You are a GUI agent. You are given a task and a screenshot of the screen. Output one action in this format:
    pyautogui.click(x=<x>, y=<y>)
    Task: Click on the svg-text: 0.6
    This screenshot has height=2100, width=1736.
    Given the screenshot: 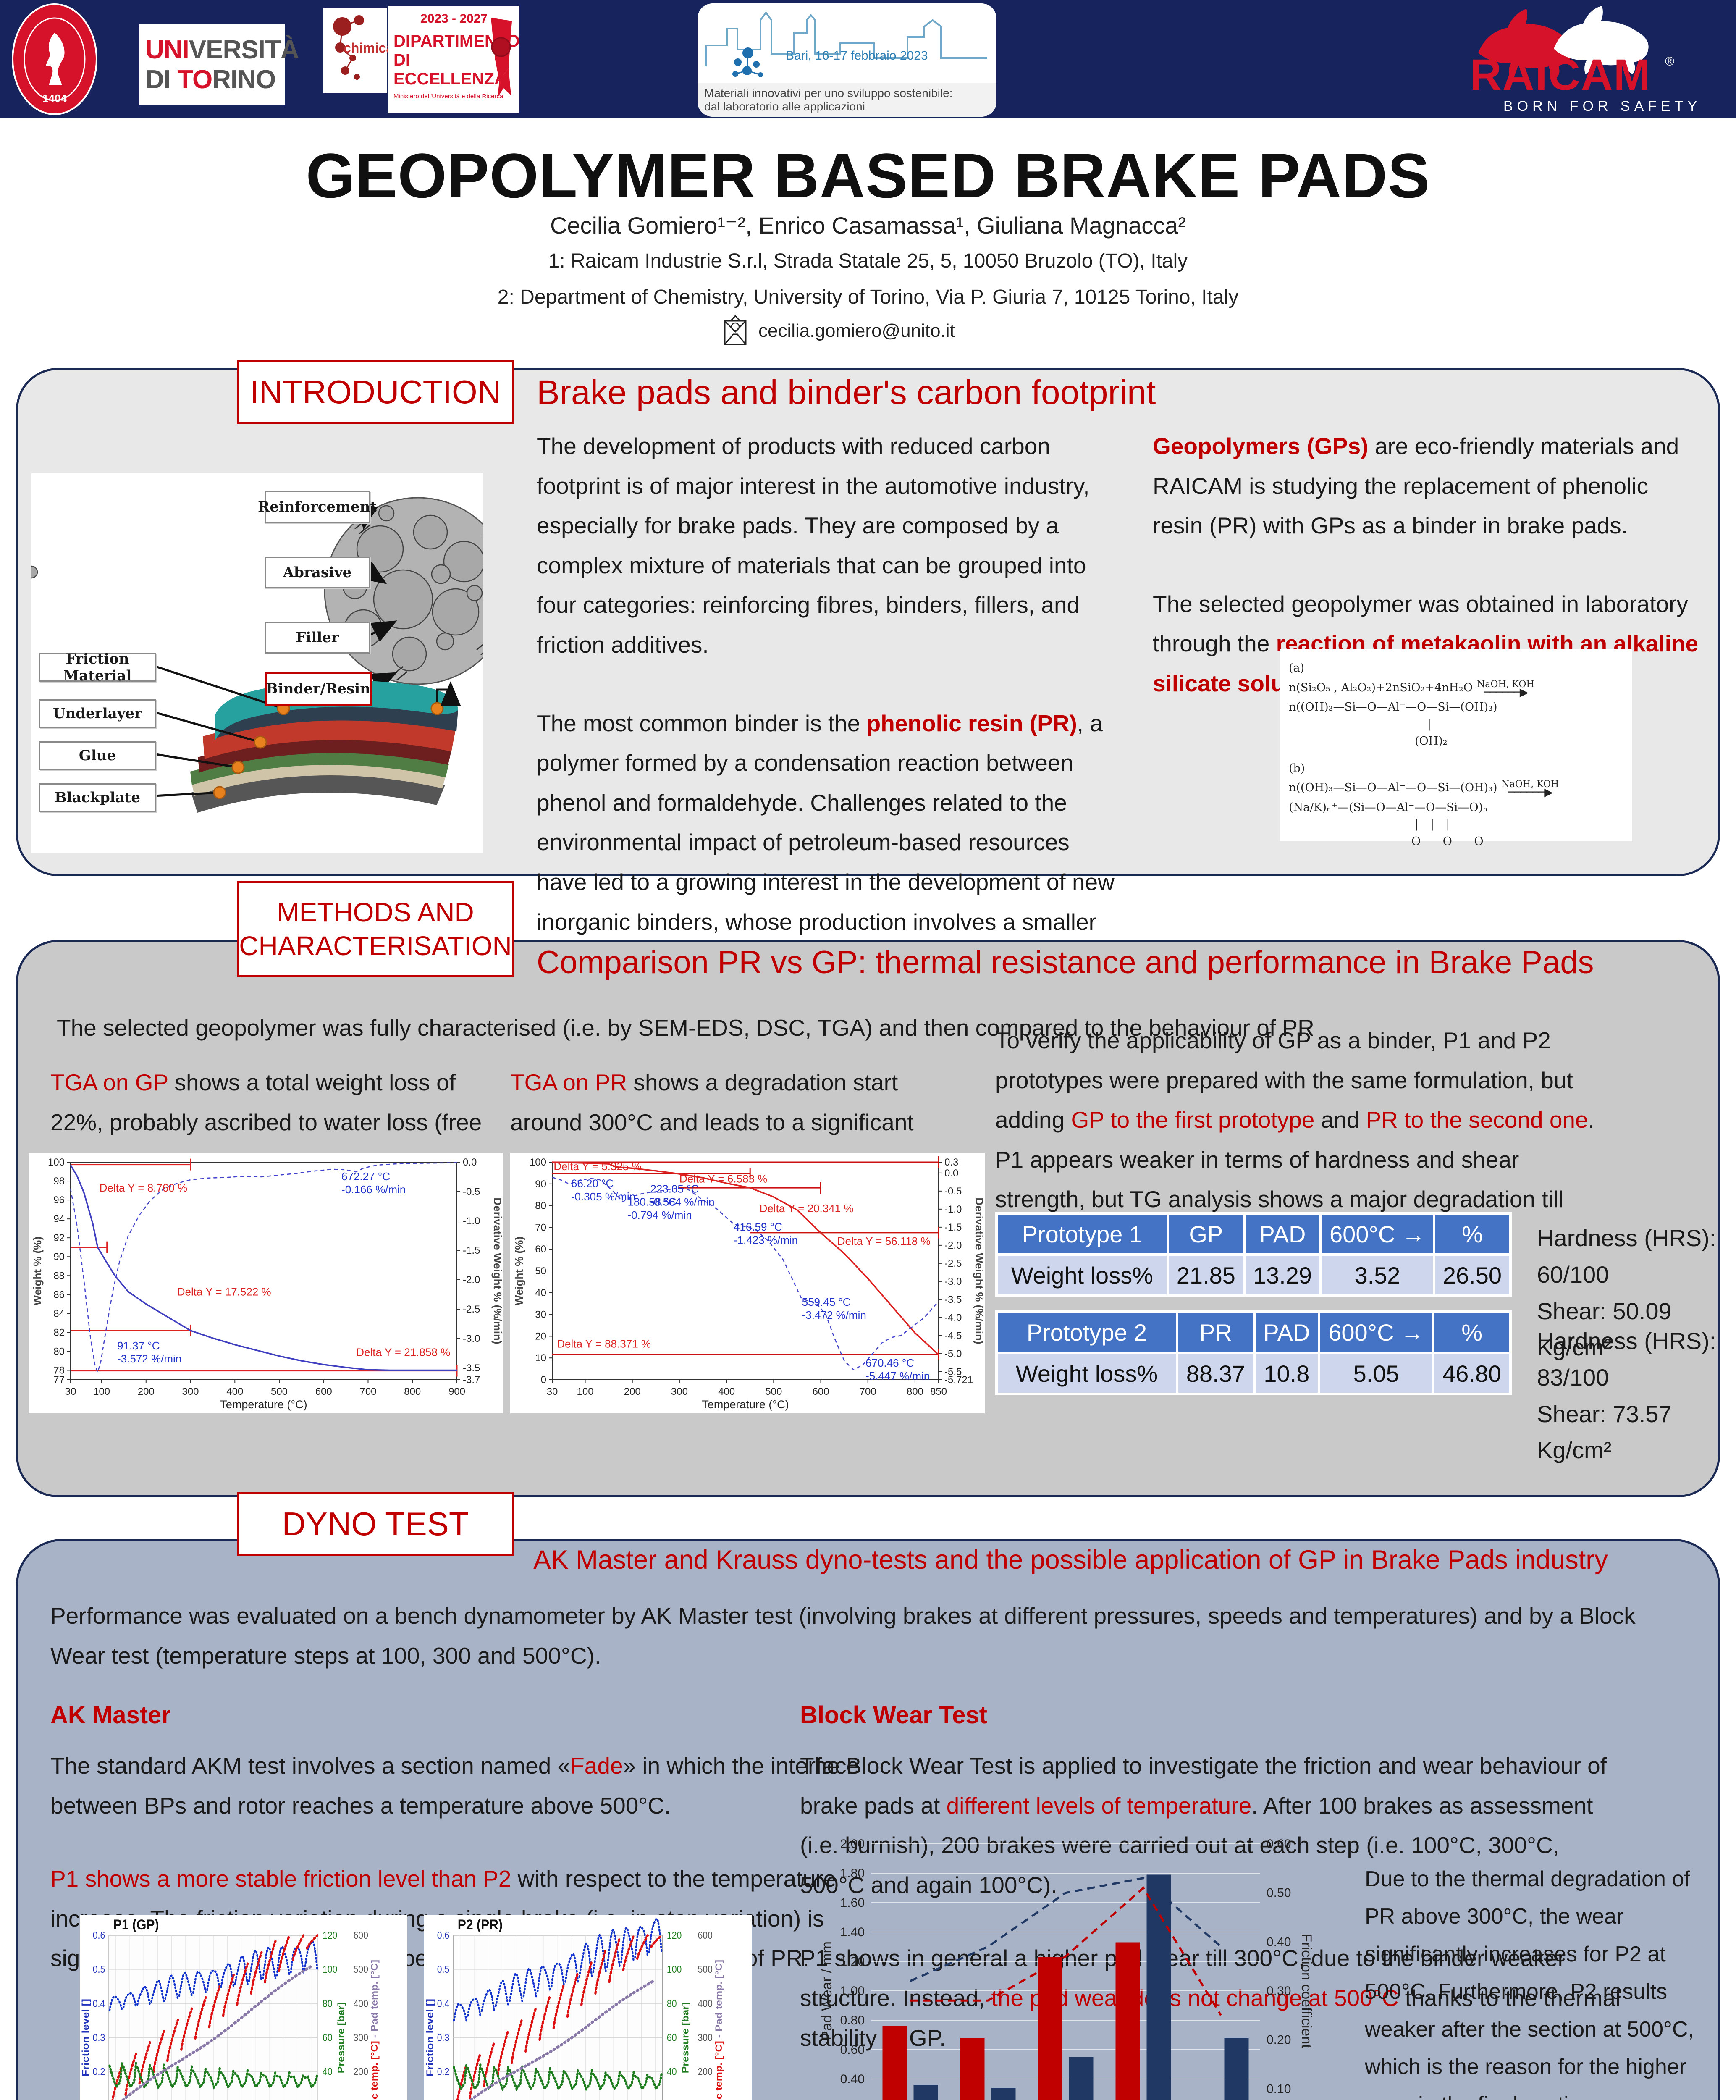 What is the action you would take?
    pyautogui.click(x=443, y=1935)
    